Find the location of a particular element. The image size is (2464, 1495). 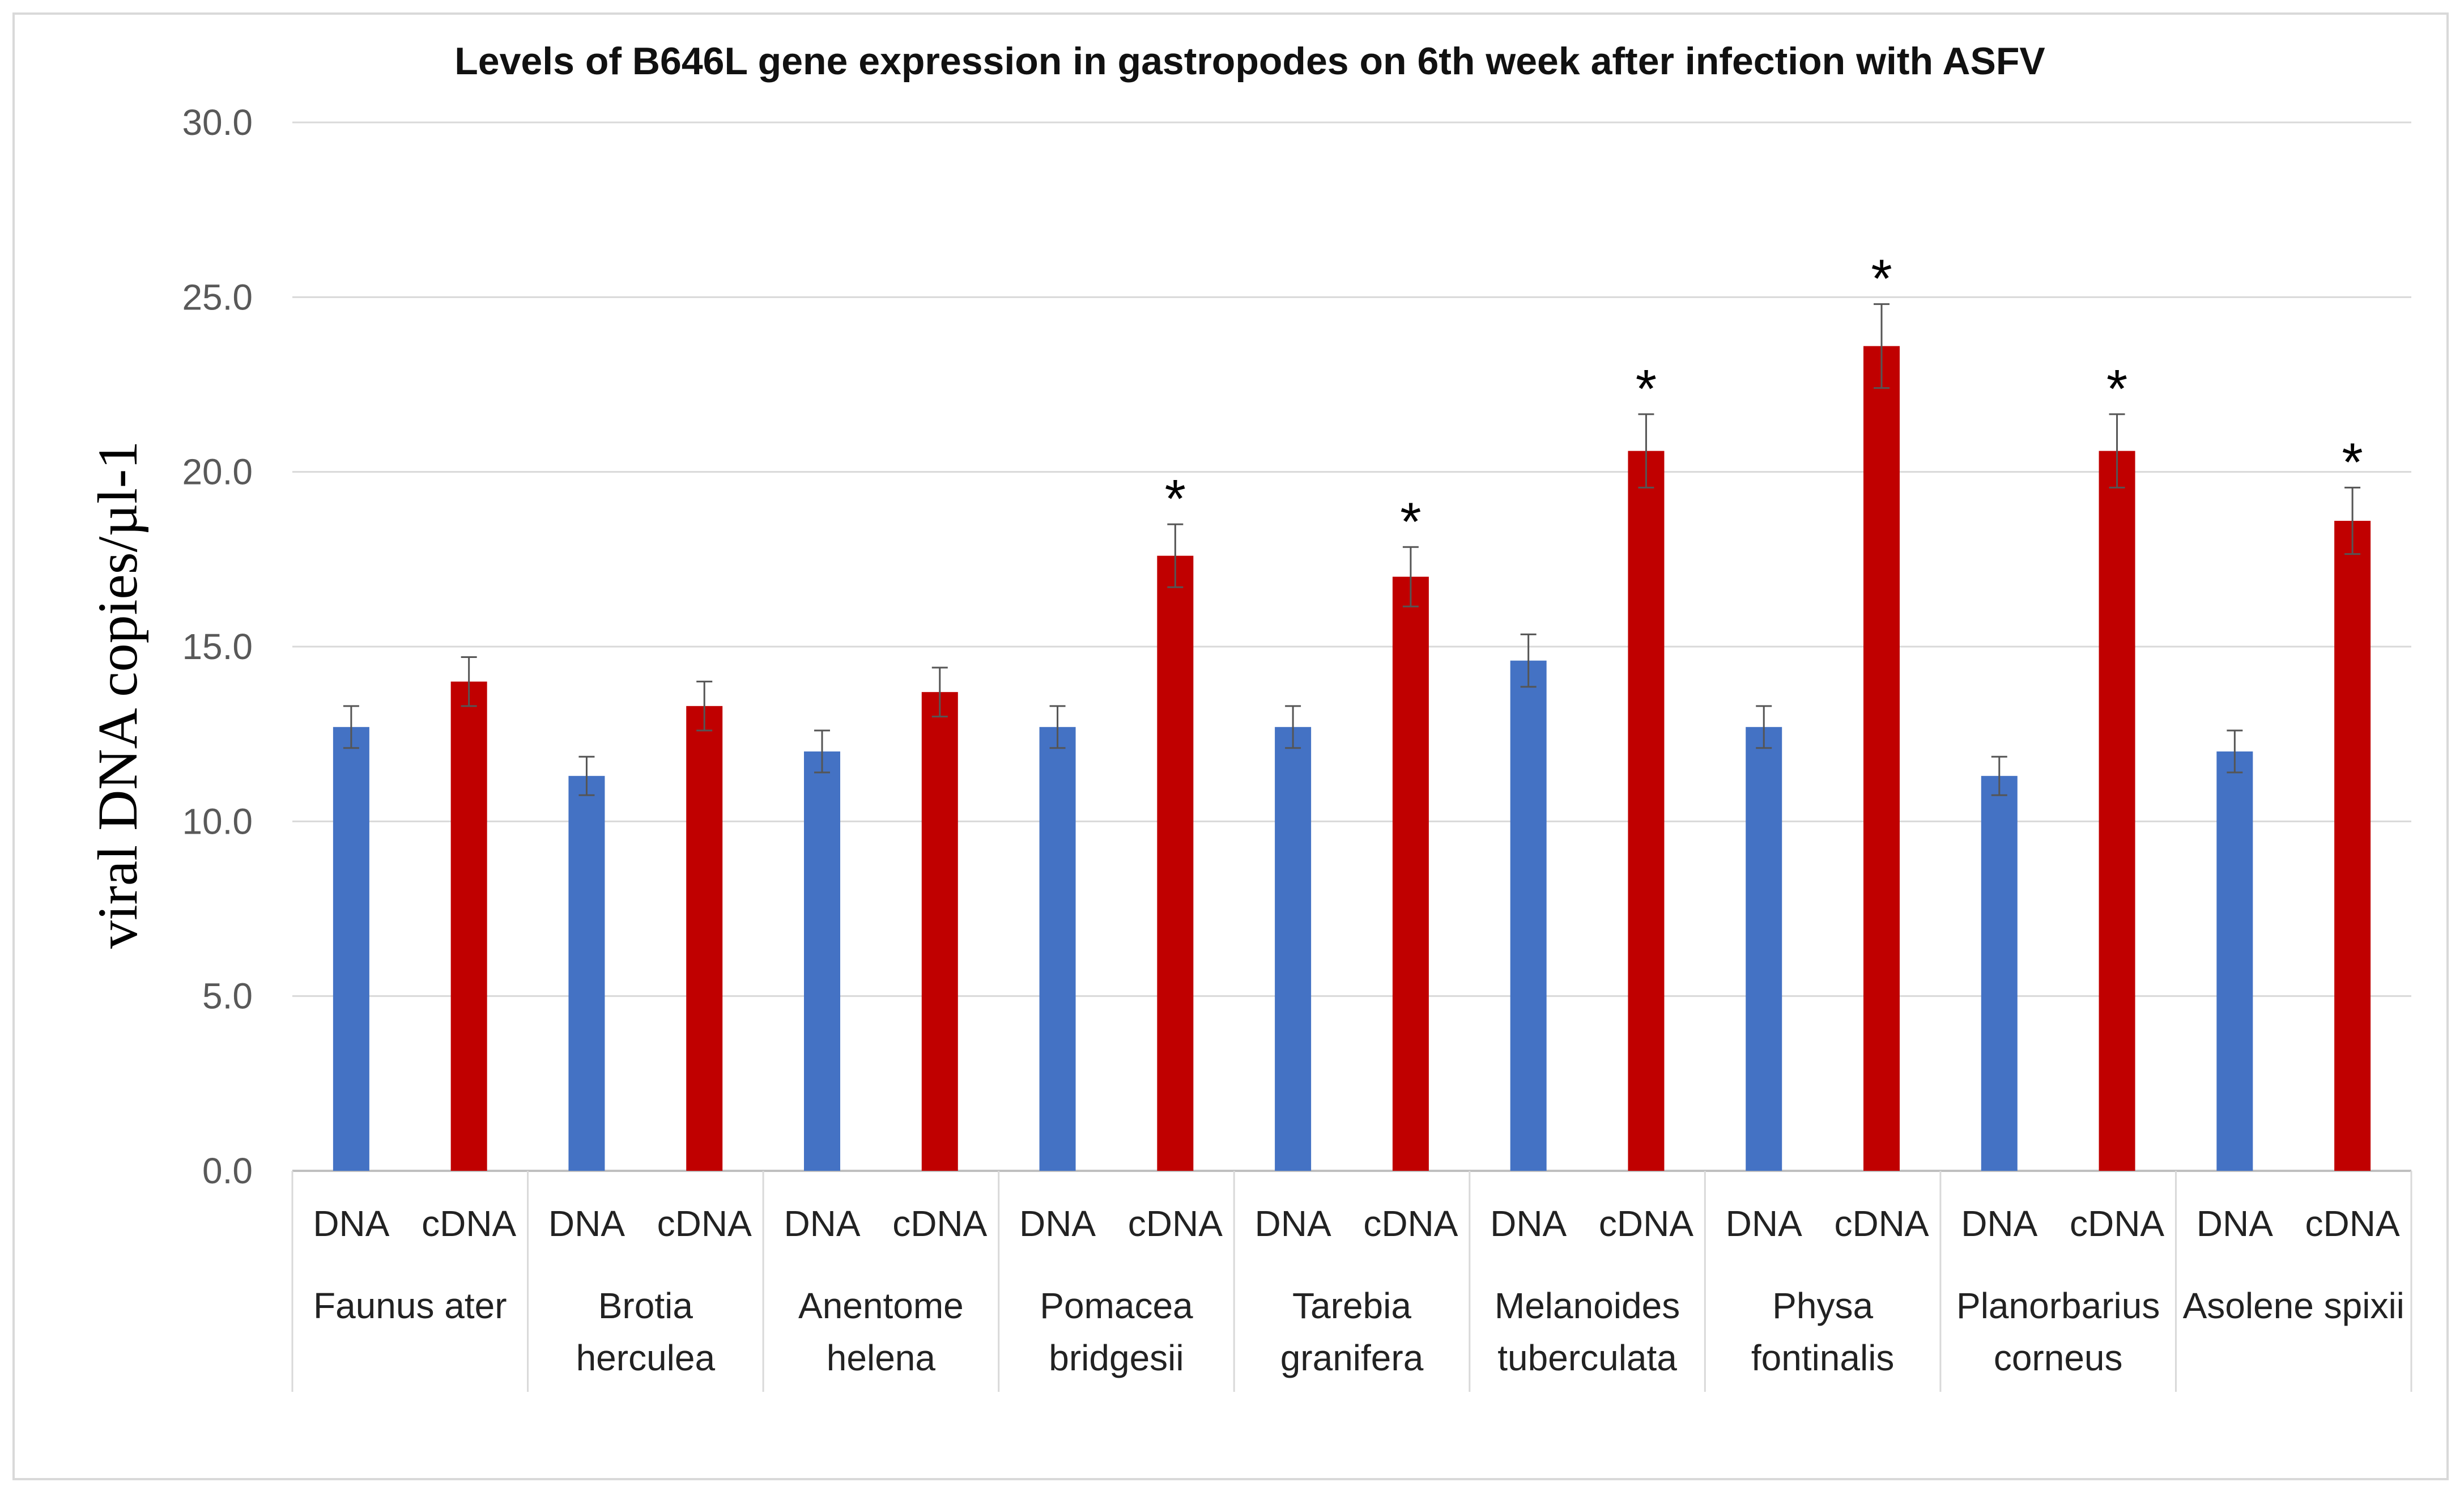

y-tick-label: 15.0 is located at coordinates (218, 646).